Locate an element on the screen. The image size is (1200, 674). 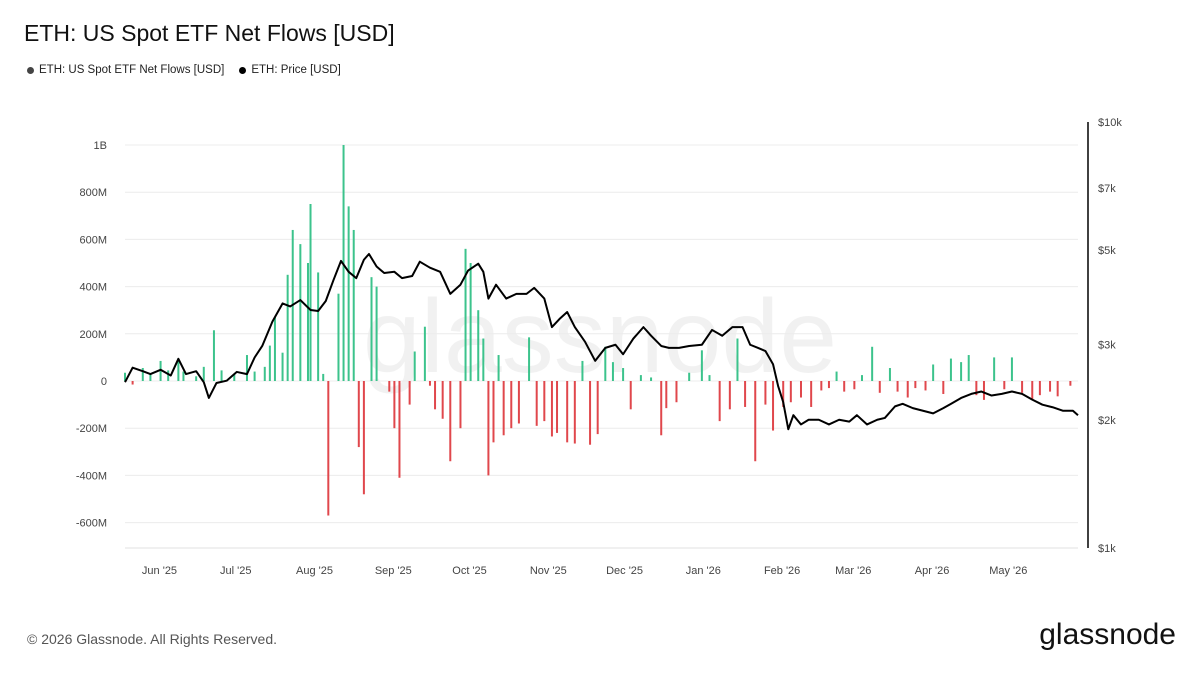
x-tick-label: Oct '25 is located at coordinates (469, 571).